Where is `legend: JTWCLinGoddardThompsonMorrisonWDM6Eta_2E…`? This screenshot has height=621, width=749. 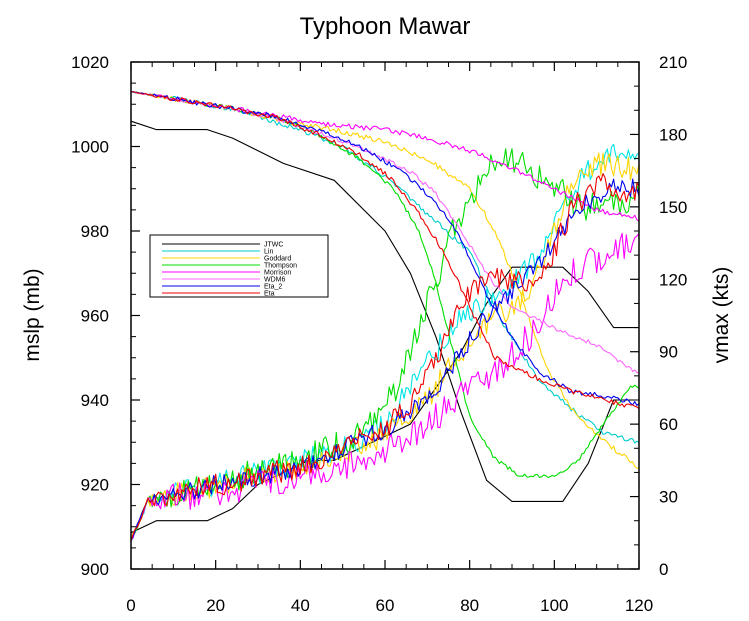 legend: JTWCLinGoddardThompsonMorrisonWDM6Eta_2E… is located at coordinates (239, 266).